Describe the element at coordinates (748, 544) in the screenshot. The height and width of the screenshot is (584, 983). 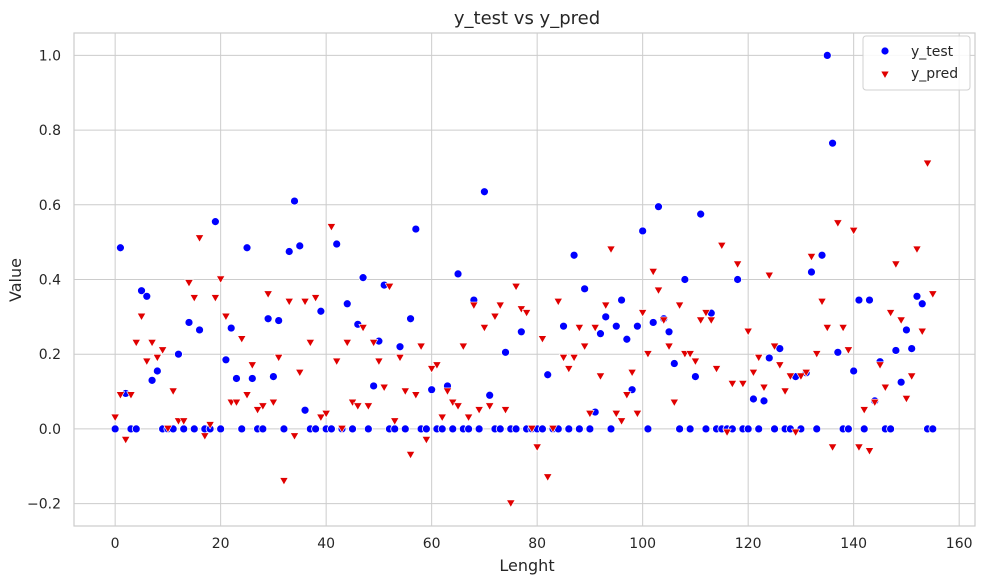
I see `x-tick-label: 120` at that location.